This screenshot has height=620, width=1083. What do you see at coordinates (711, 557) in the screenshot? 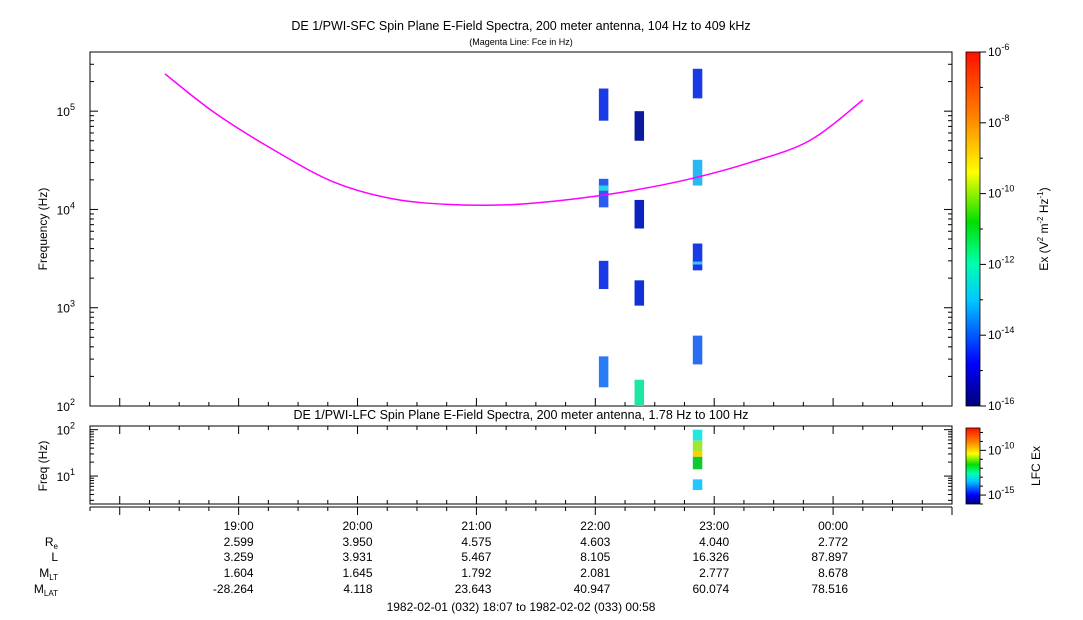
I see `ephemeris-value: 16.326` at bounding box center [711, 557].